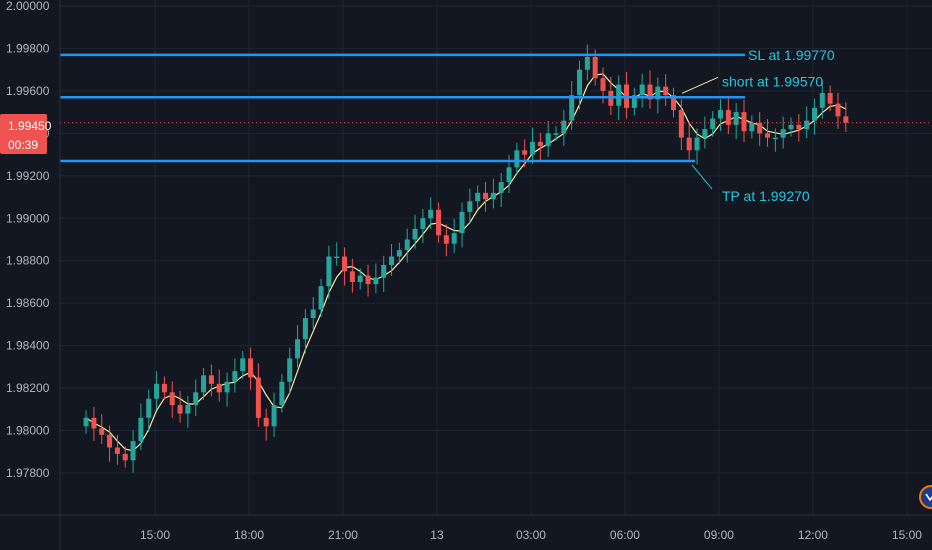  What do you see at coordinates (28, 473) in the screenshot?
I see `y-tick-label: 1.97800` at bounding box center [28, 473].